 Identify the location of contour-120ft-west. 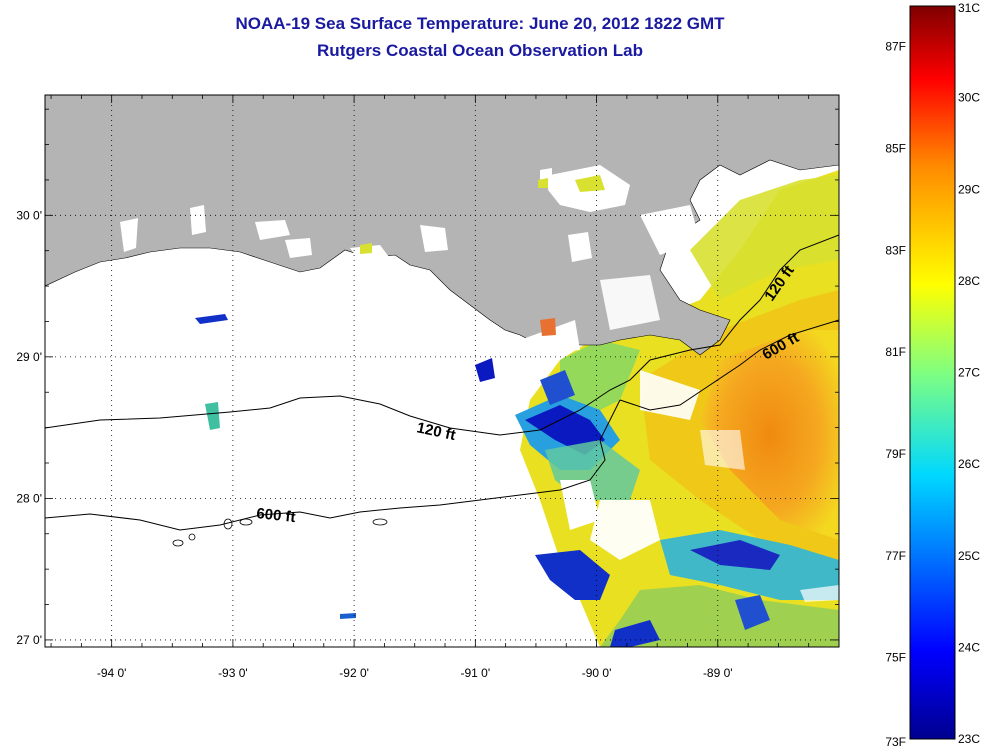
(293, 415).